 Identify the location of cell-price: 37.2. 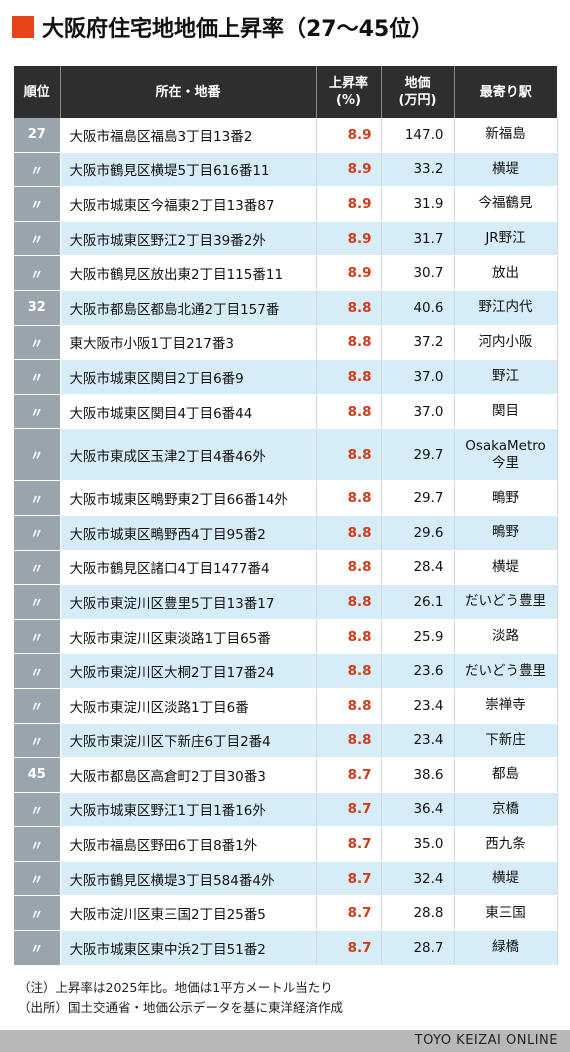
(418, 343).